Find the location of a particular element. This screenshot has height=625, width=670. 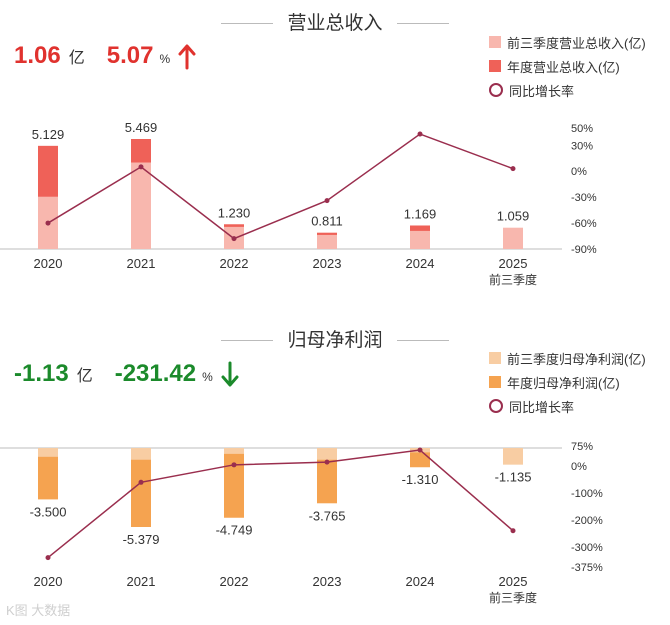

legend-item-annual-profit: 年度归母净利润(亿) is located at coordinates (567, 382).